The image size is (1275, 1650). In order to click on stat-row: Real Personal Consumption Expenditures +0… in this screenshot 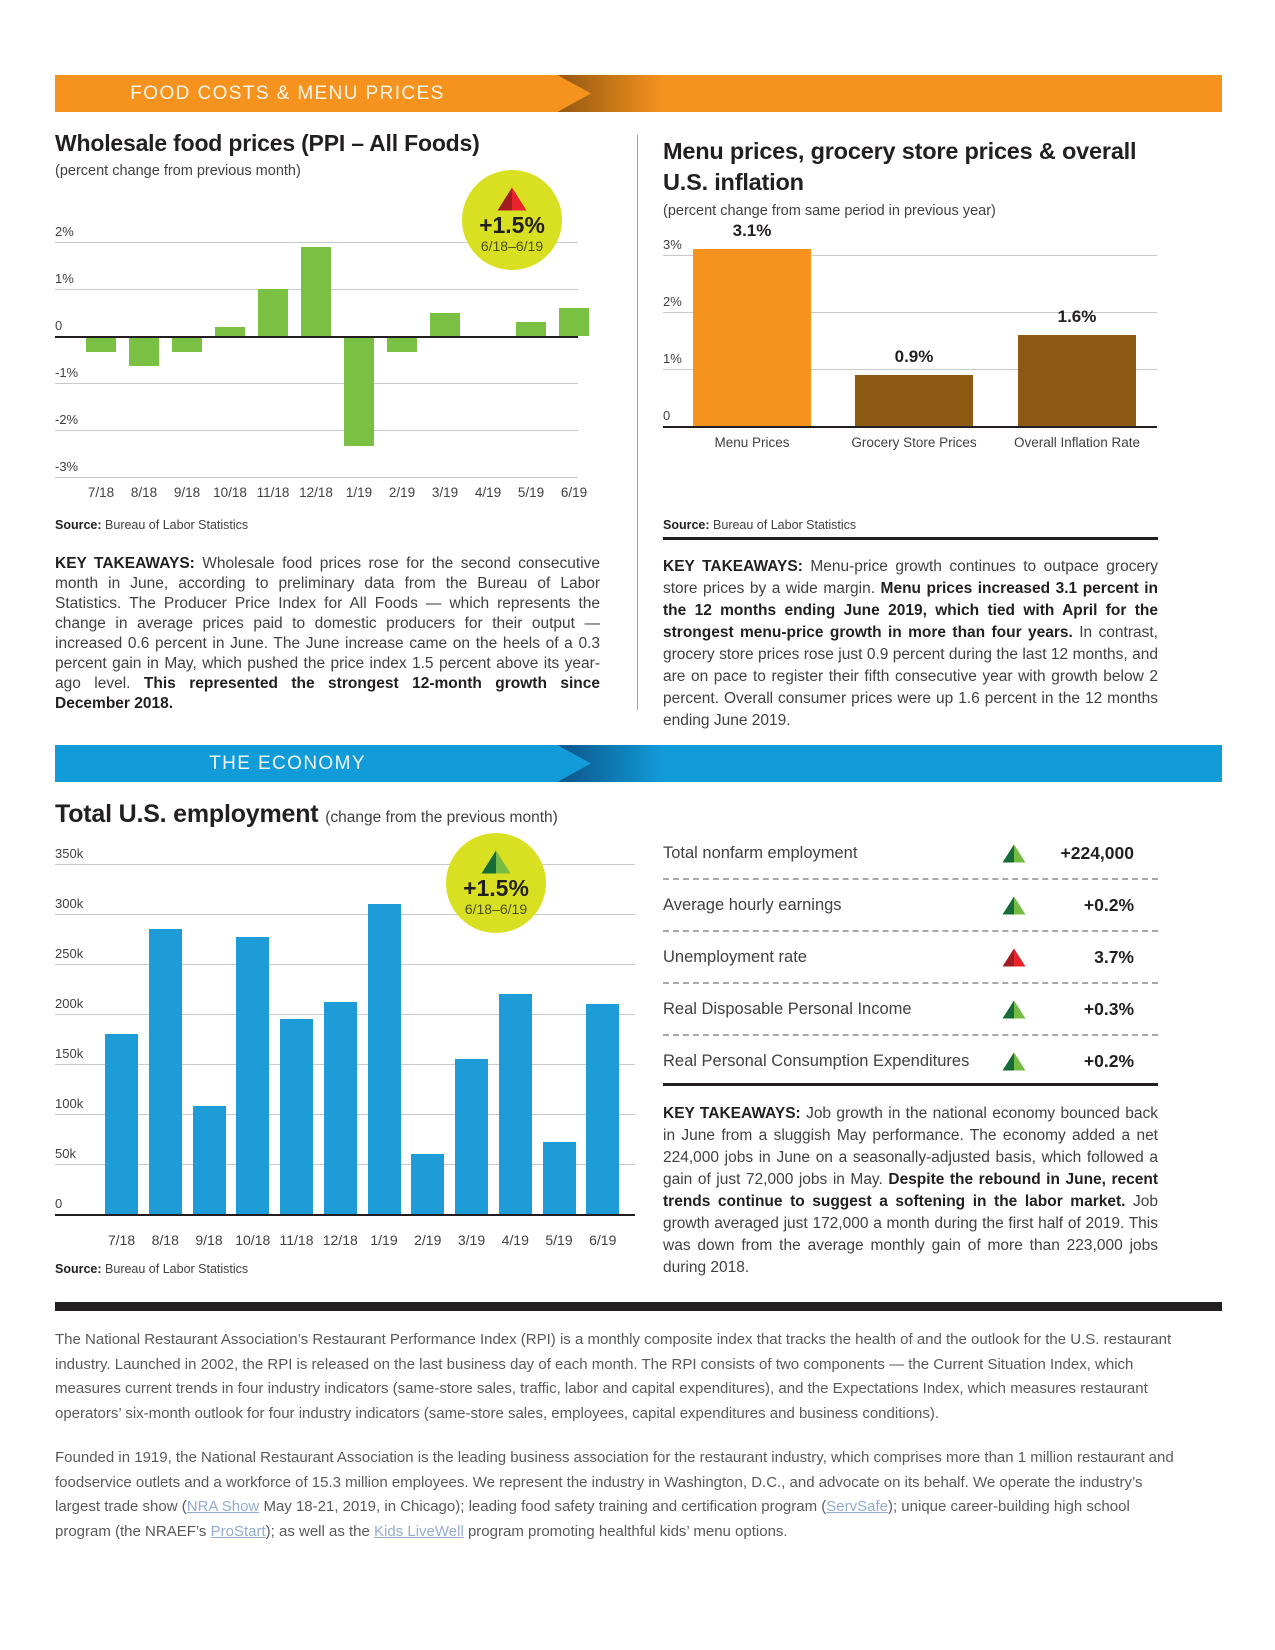, I will do `click(910, 1060)`.